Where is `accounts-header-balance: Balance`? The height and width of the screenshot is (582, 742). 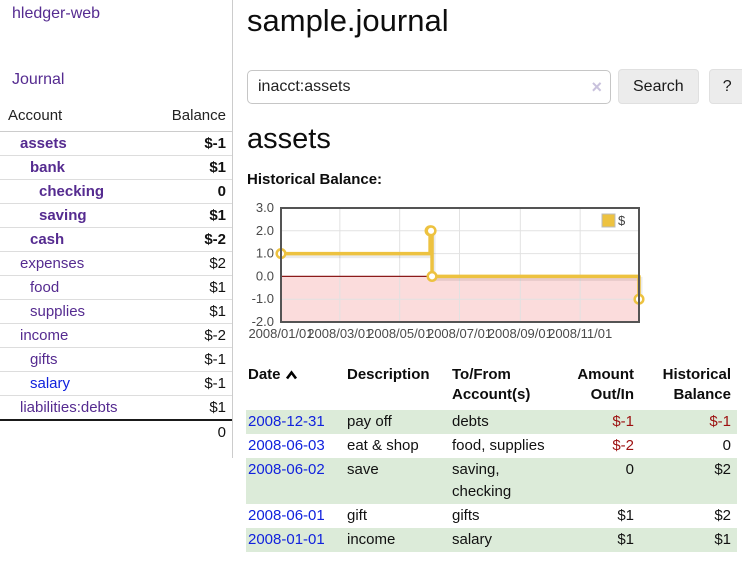 accounts-header-balance: Balance is located at coordinates (189, 118).